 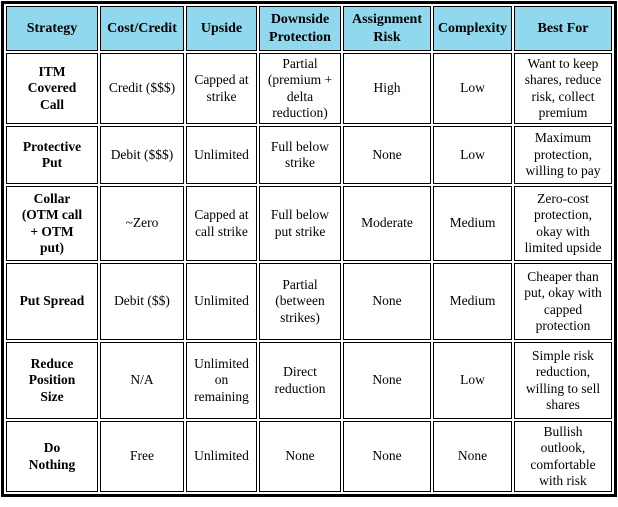 What do you see at coordinates (142, 380) in the screenshot?
I see `cell-cost-credit: N/A` at bounding box center [142, 380].